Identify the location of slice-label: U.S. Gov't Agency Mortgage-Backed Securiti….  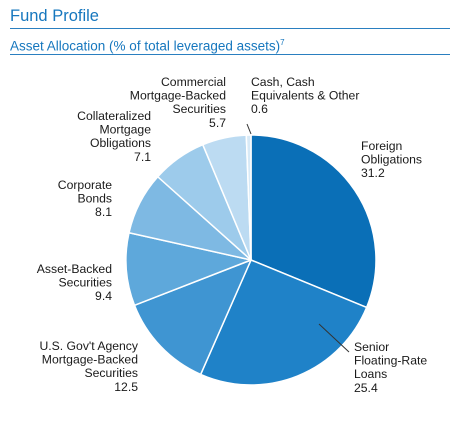
(88, 366).